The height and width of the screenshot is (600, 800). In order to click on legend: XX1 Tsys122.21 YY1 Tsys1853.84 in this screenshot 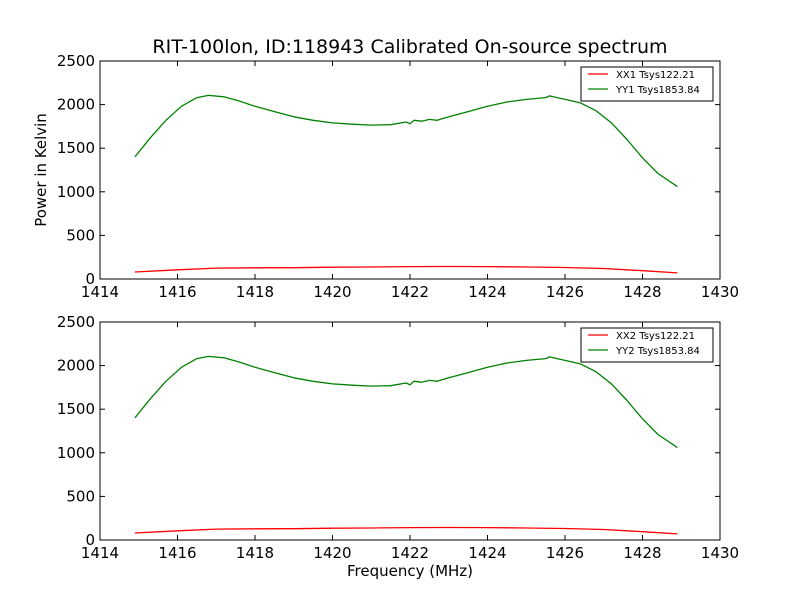, I will do `click(647, 84)`.